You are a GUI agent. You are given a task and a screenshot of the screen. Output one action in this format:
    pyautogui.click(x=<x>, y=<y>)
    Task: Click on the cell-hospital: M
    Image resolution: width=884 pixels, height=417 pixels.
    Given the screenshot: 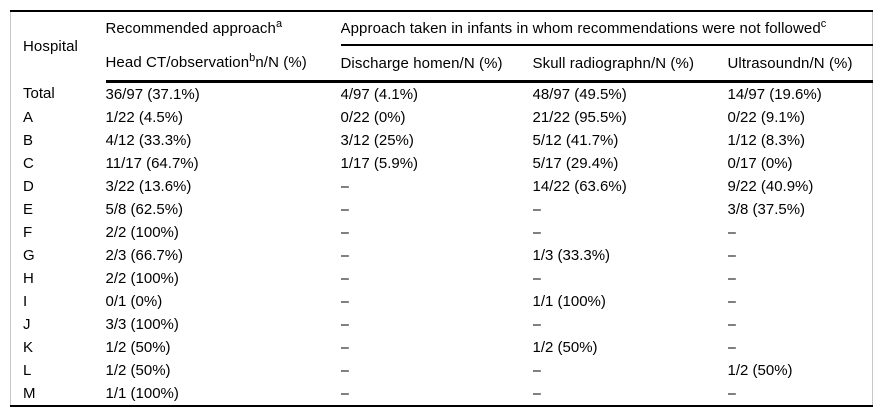 What is the action you would take?
    pyautogui.click(x=29, y=393)
    